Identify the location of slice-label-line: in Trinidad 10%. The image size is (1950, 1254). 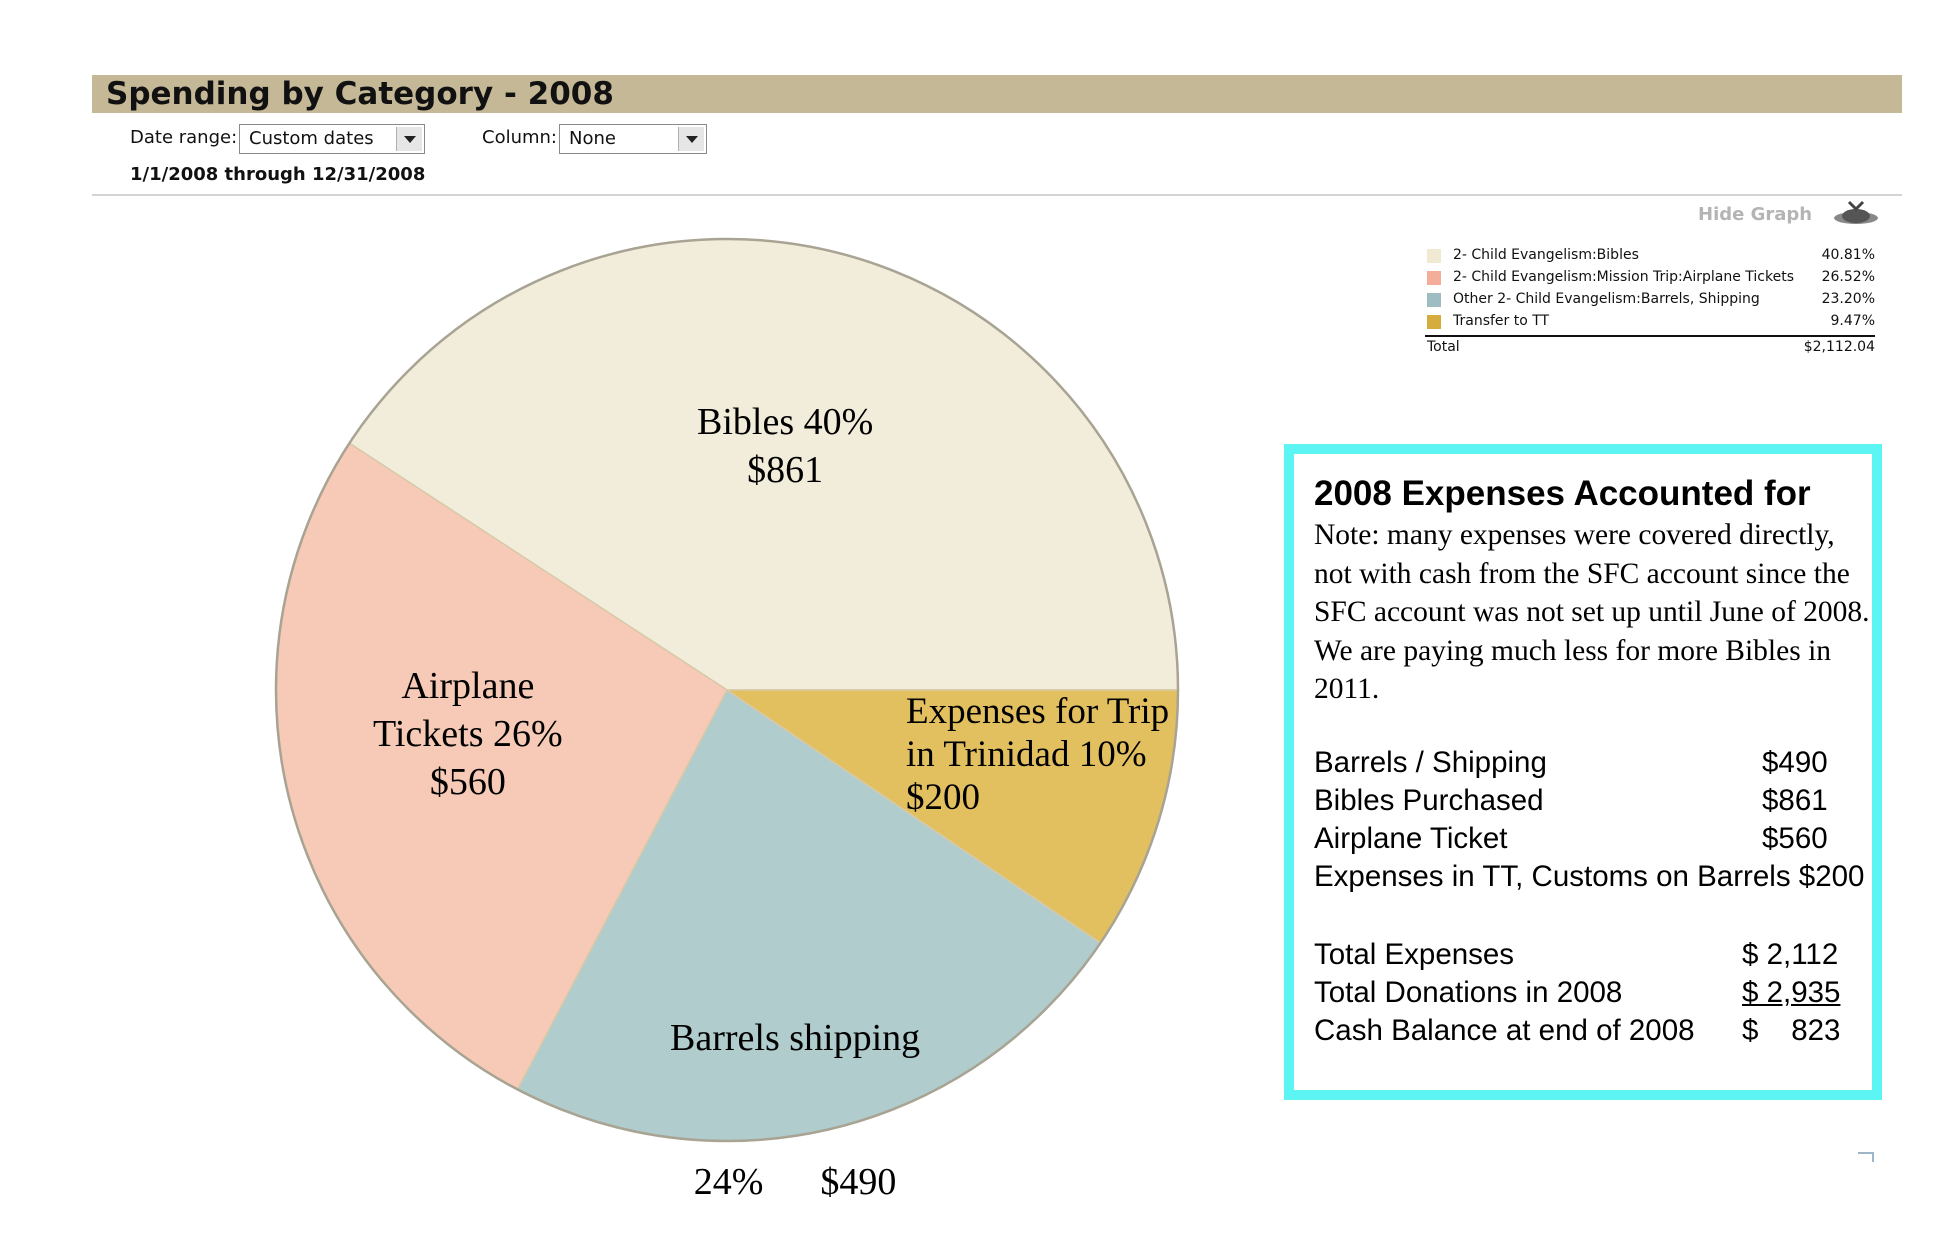
(1026, 754).